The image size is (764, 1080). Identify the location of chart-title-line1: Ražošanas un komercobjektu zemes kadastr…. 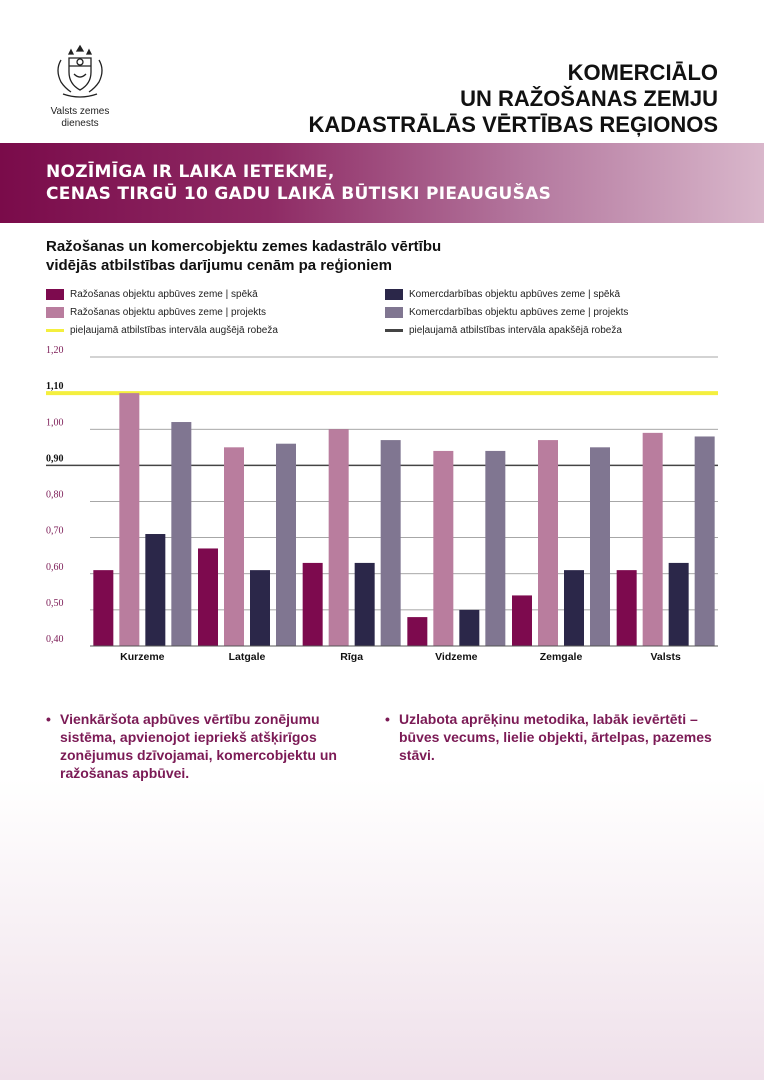
(244, 246).